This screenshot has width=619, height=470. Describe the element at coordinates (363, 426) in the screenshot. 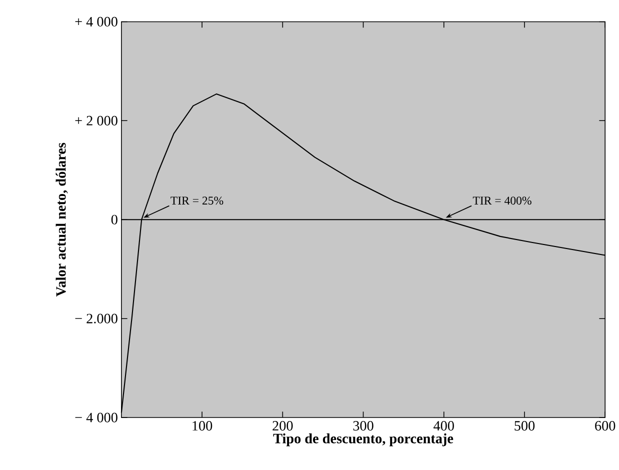

I see `x-tick-label: 300` at that location.